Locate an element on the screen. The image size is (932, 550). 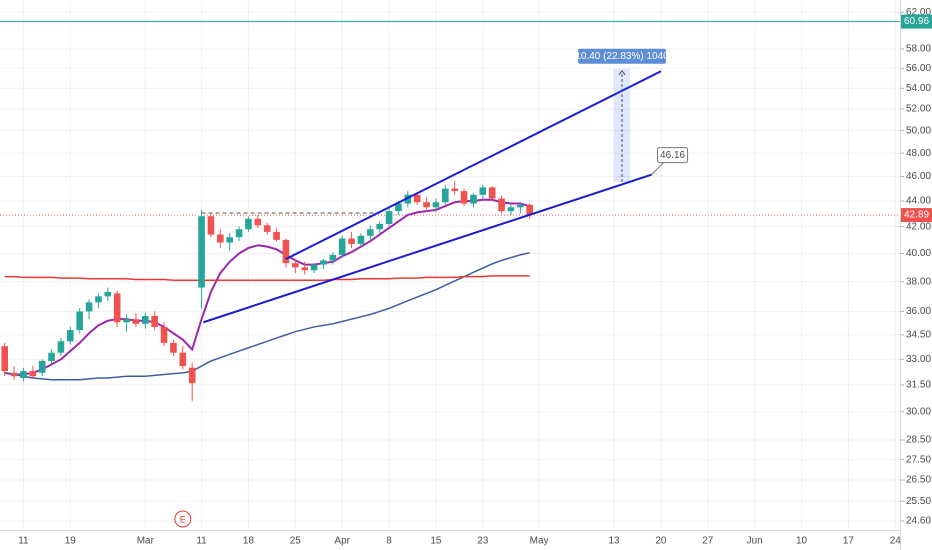
callout-label: 46.16 is located at coordinates (672, 155).